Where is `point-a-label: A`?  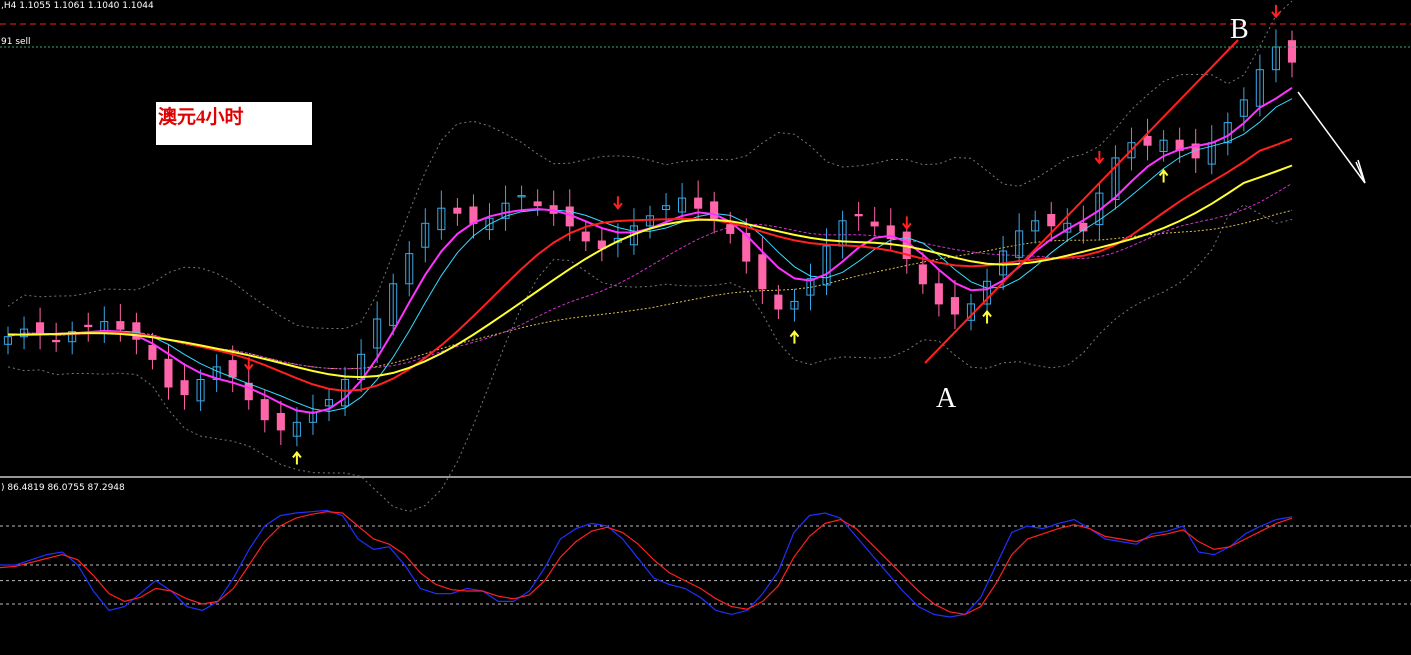 point-a-label: A is located at coordinates (946, 398).